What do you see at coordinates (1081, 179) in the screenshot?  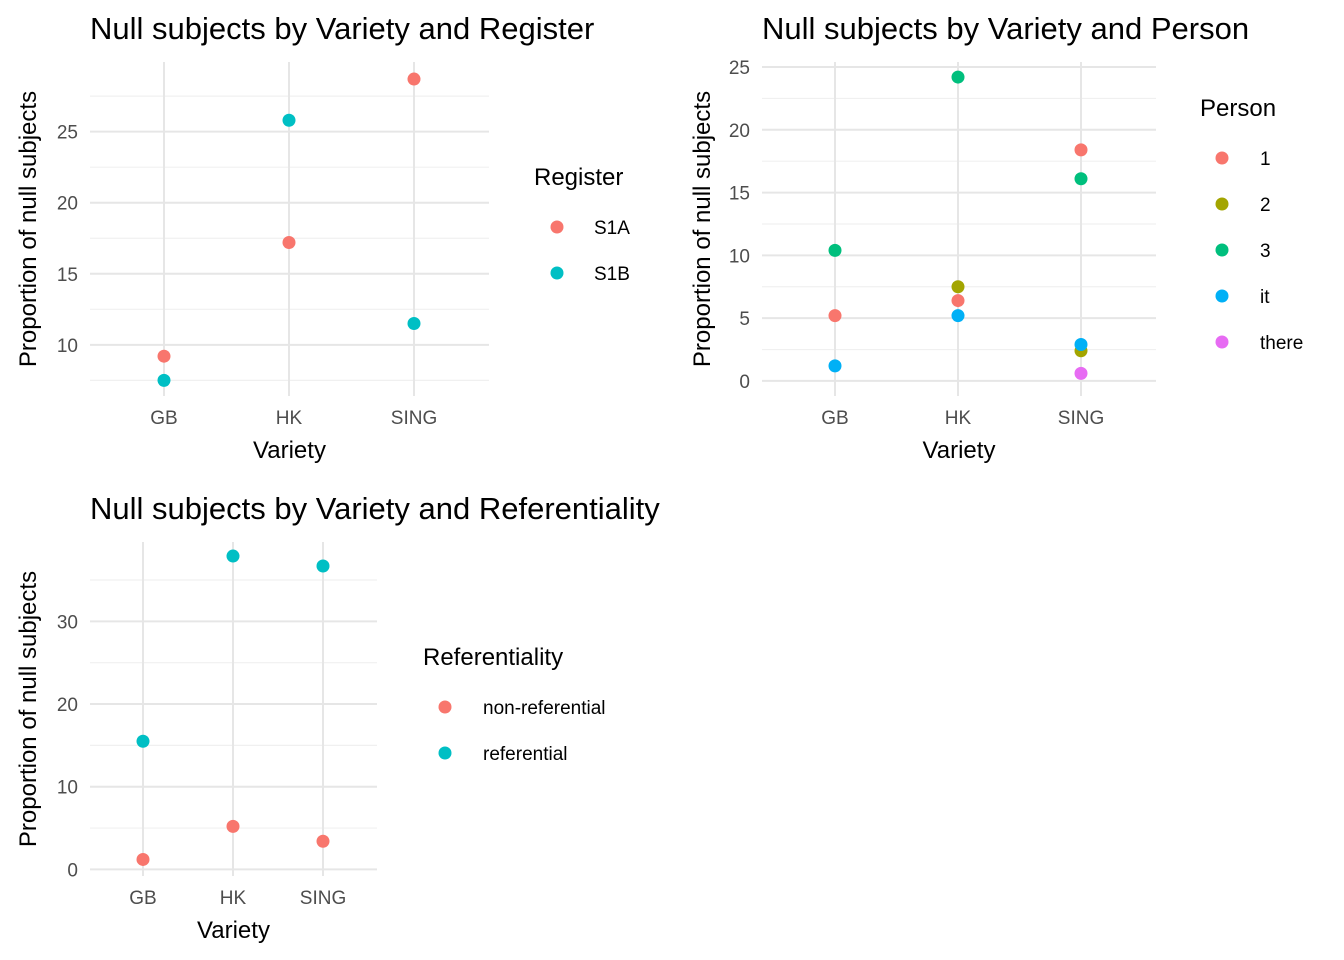 I see `data-point-3-sing` at bounding box center [1081, 179].